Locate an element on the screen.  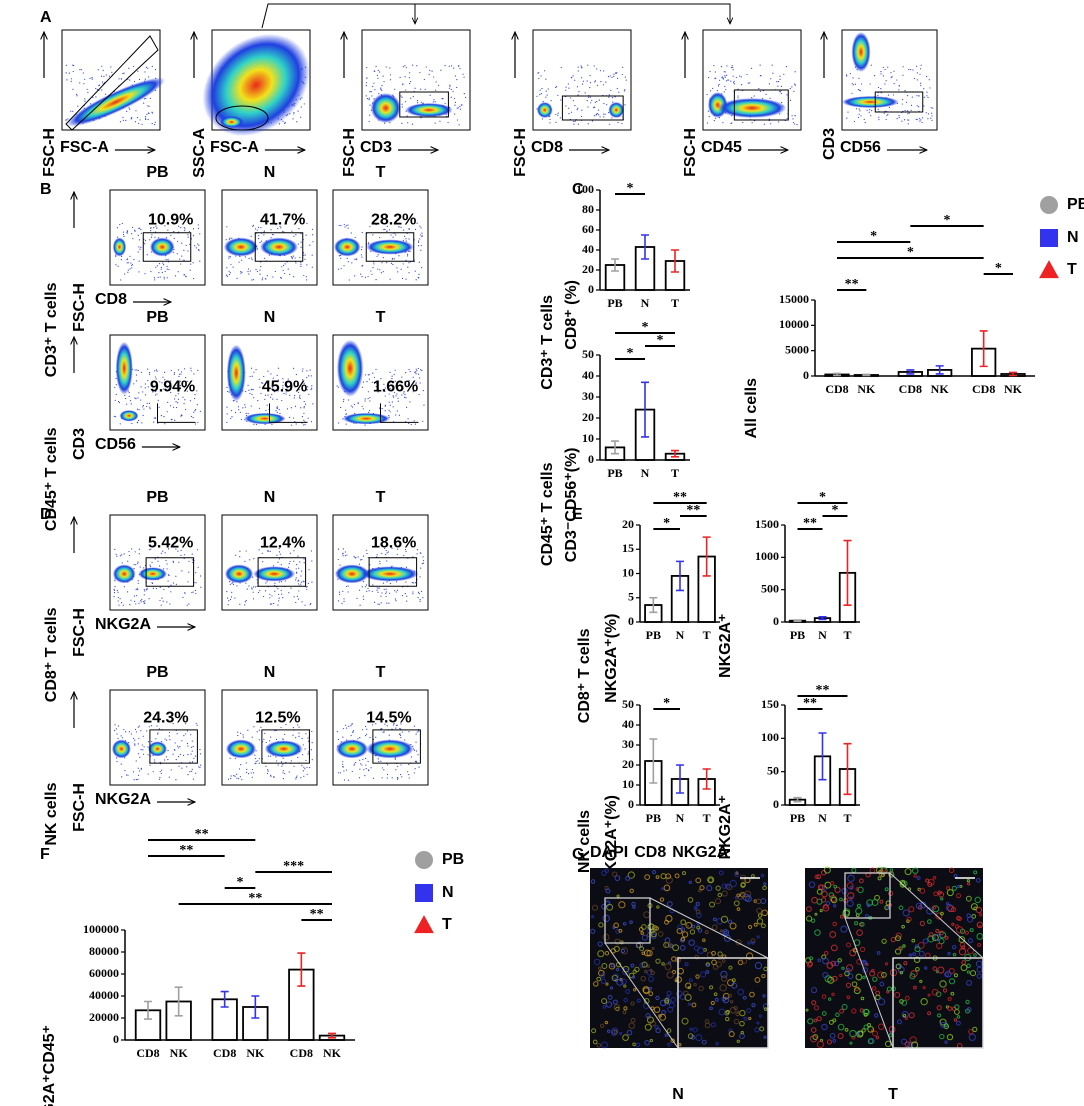
axis-label: NKG2A⁺(%) is located at coordinates (611, 658).